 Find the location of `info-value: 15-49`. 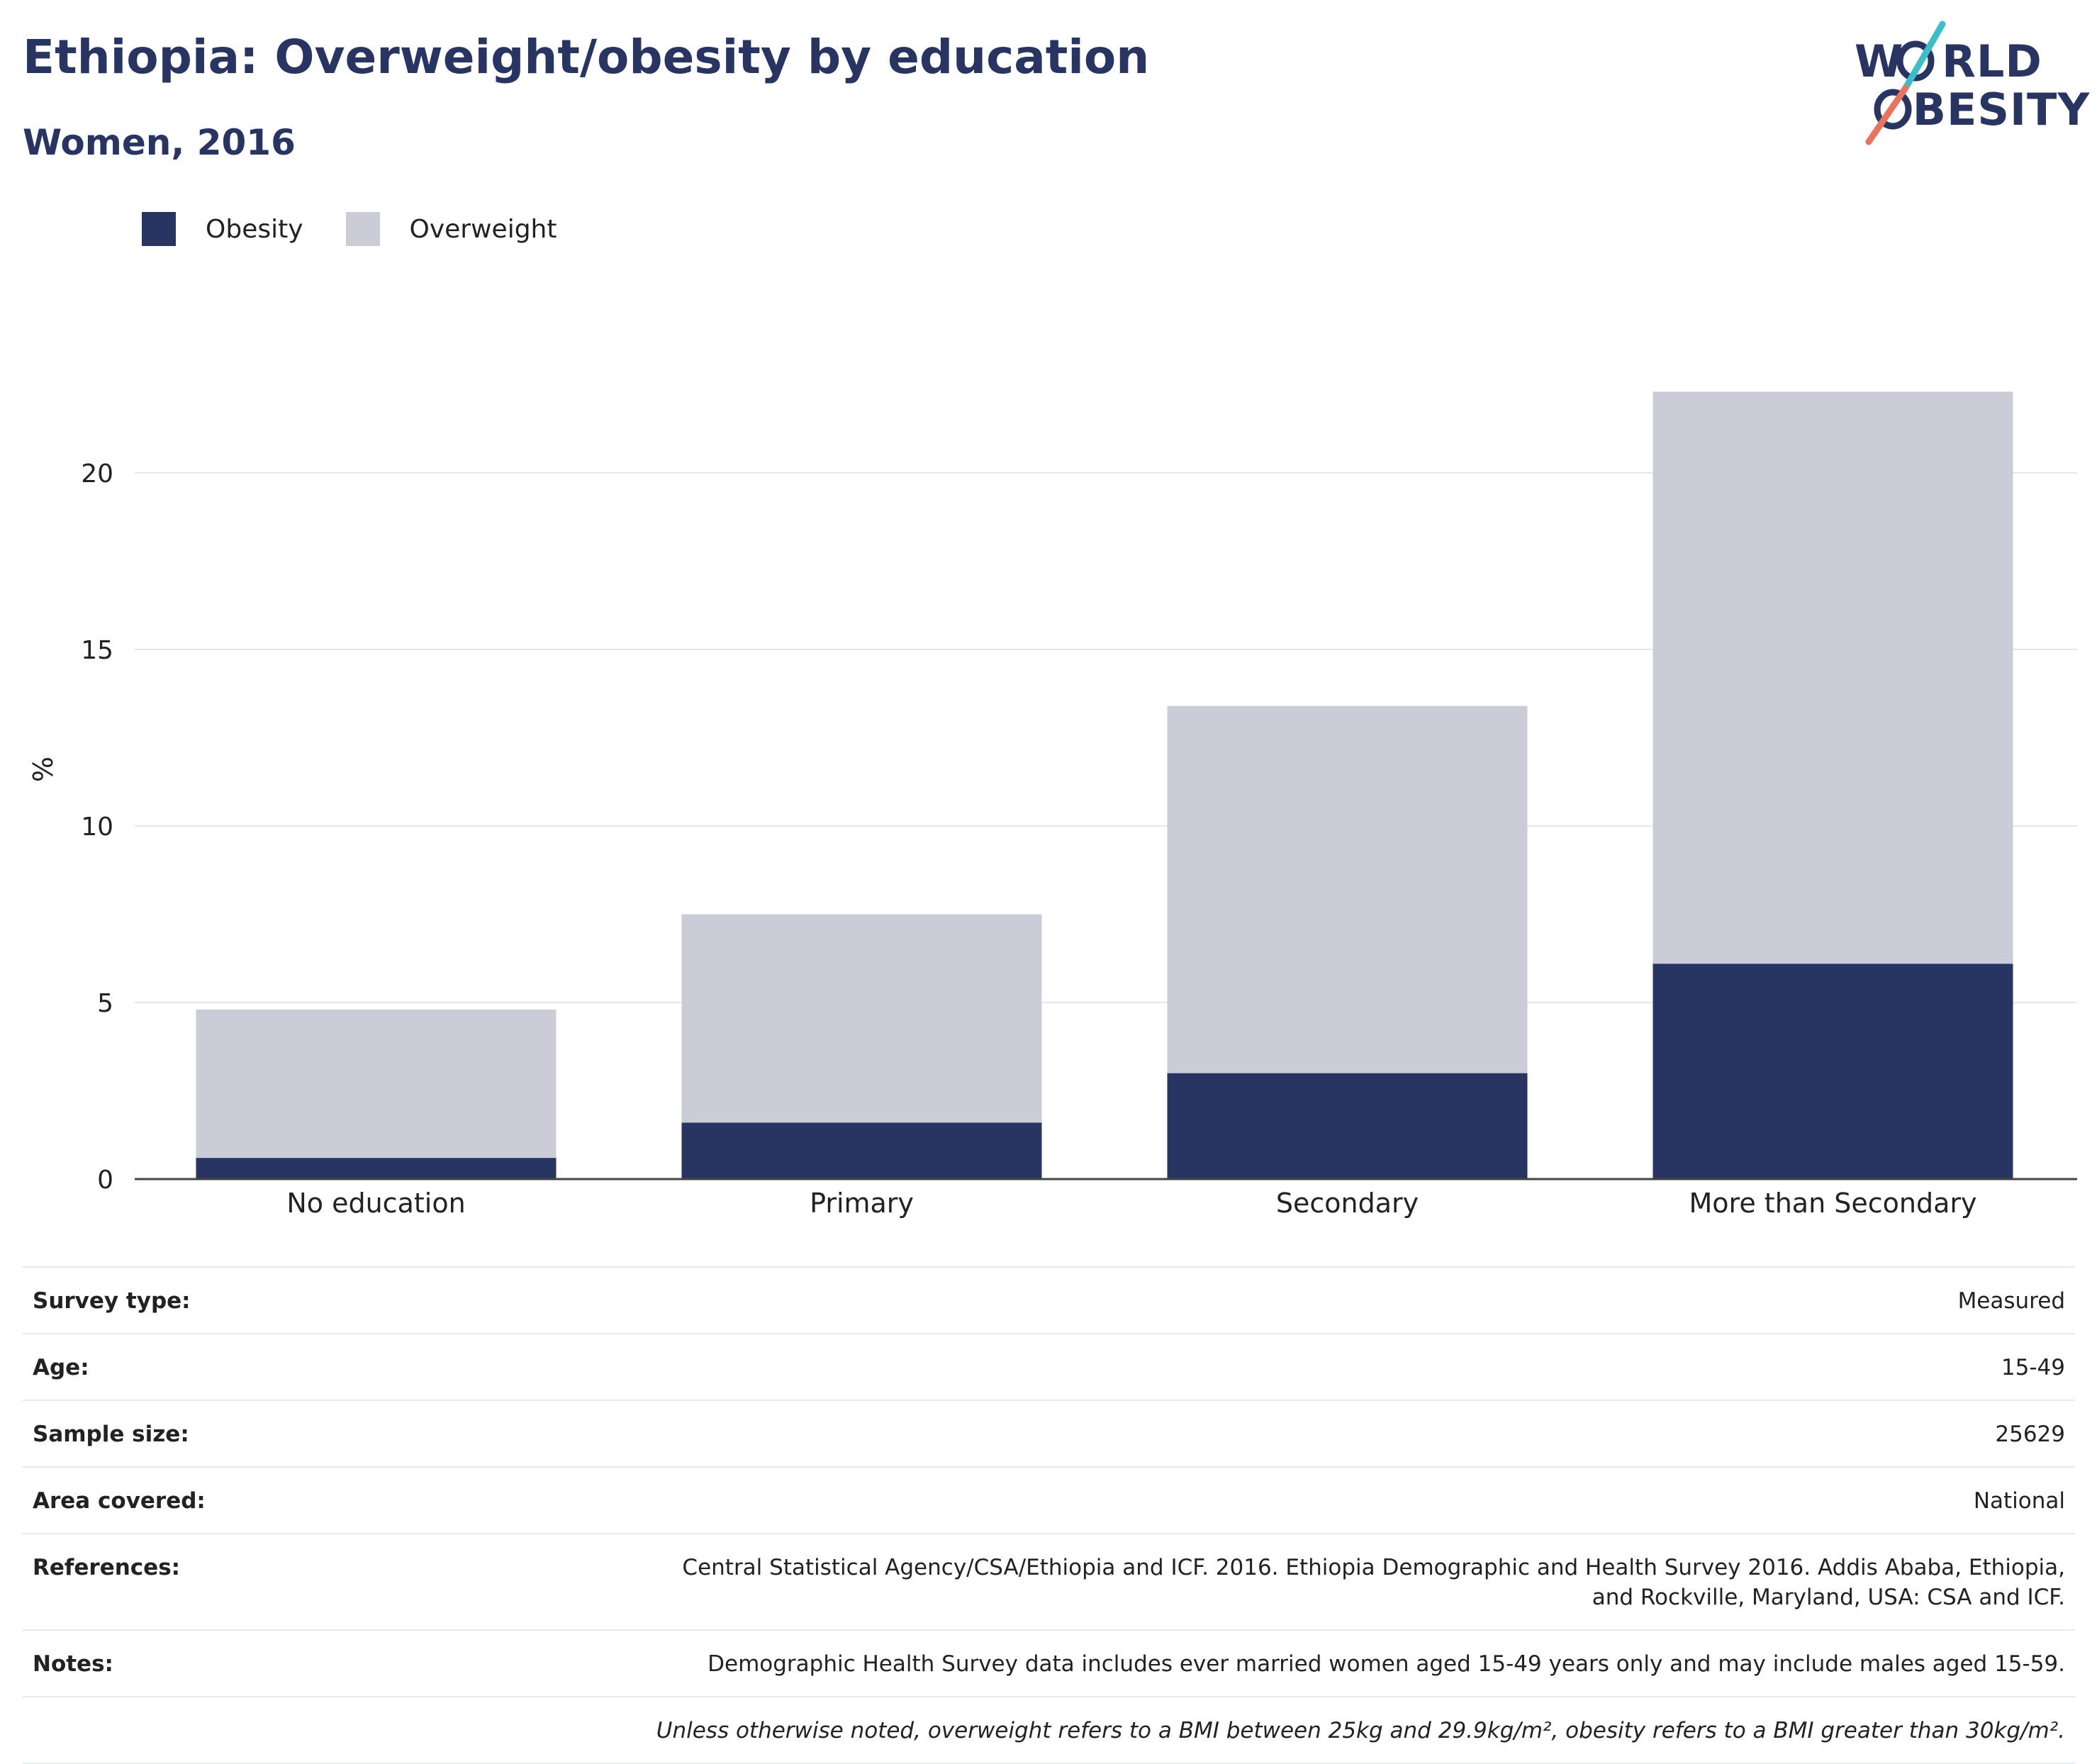

info-value: 15-49 is located at coordinates (2033, 1367).